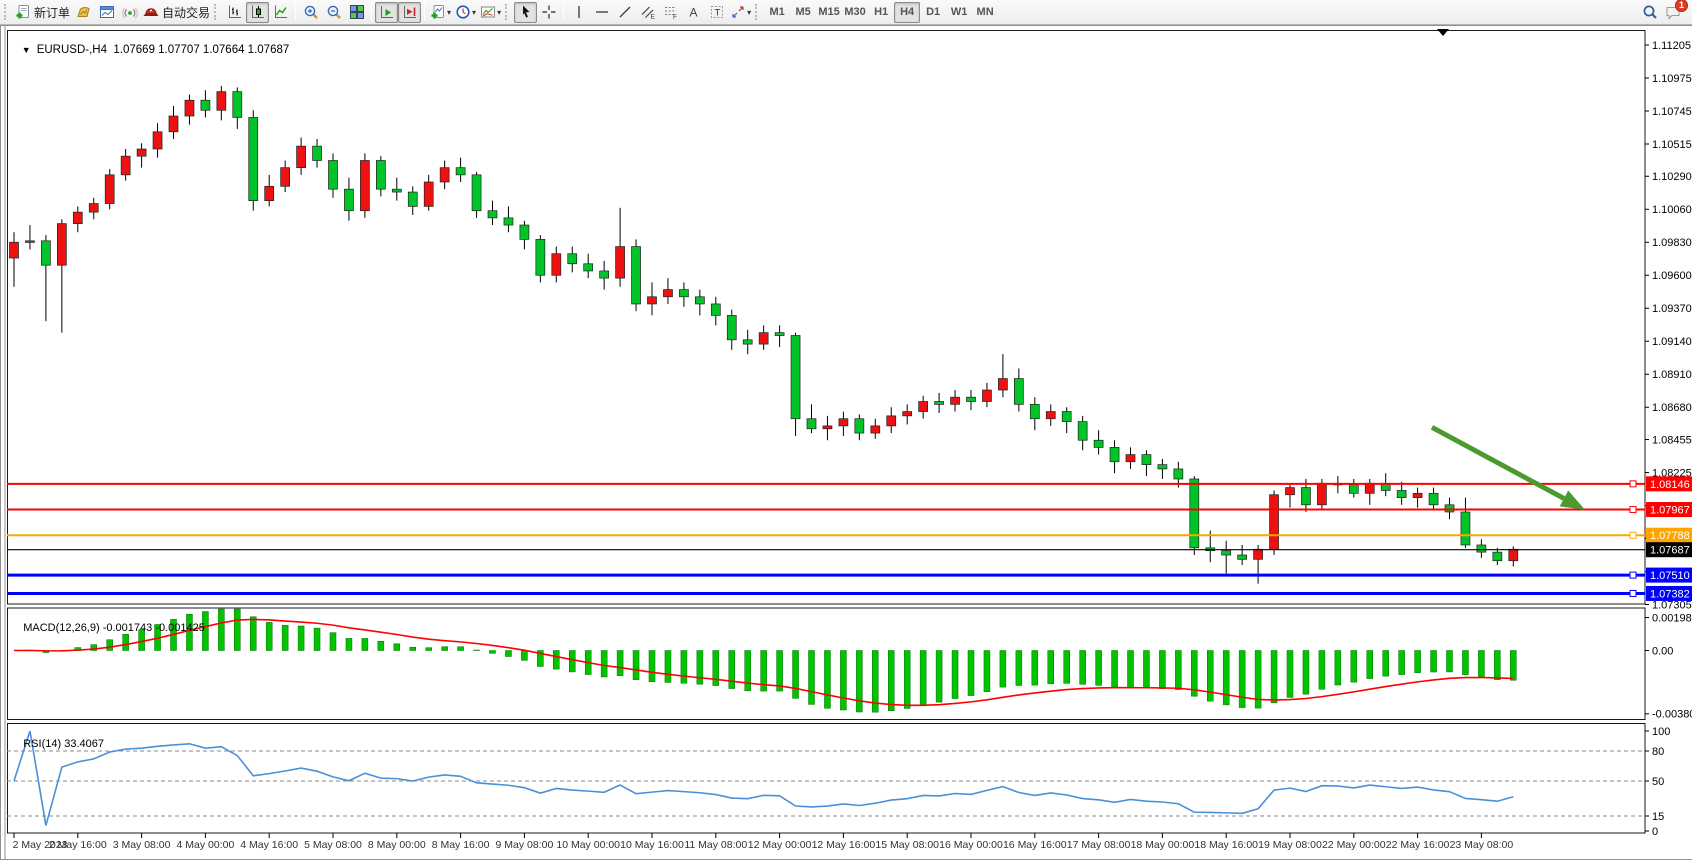 This screenshot has width=1692, height=862. Describe the element at coordinates (1655, 832) in the screenshot. I see `rsi-axis-label: 0` at that location.